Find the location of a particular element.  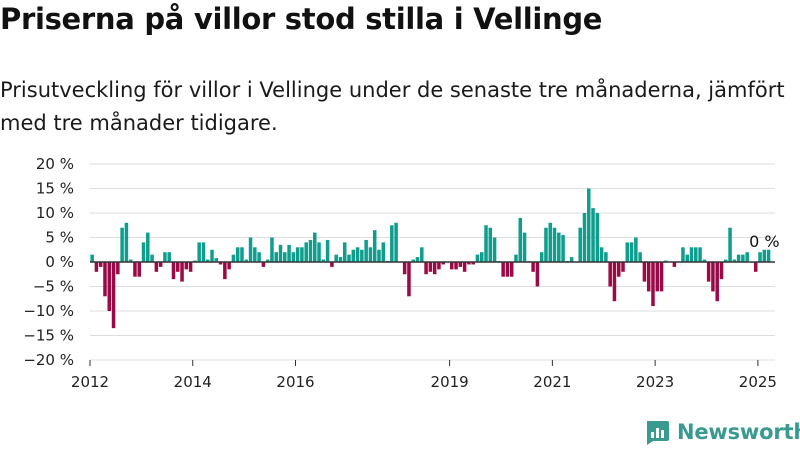

brand-logo: Newsworthy is located at coordinates (722, 432).